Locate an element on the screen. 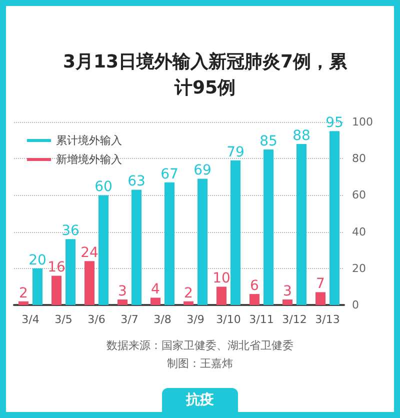 This screenshot has height=418, width=400. source-note: 数据来源：国家卫健委、湖北省卫健委 is located at coordinates (200, 345).